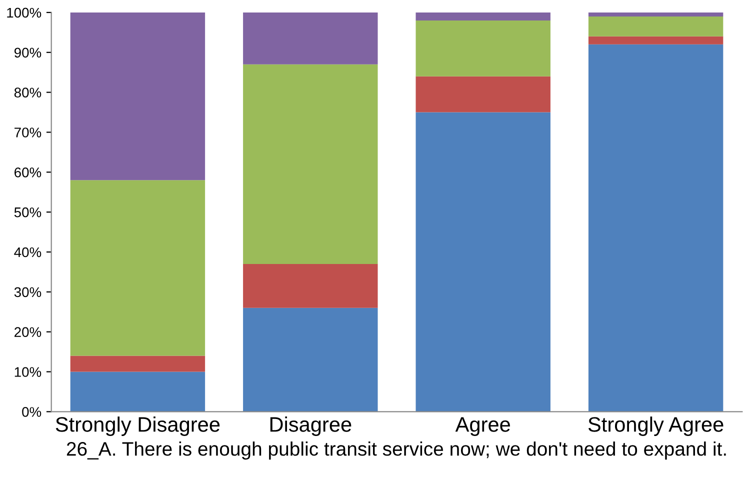 The height and width of the screenshot is (499, 755). Describe the element at coordinates (28, 212) in the screenshot. I see `y-tick-label: 50%` at that location.